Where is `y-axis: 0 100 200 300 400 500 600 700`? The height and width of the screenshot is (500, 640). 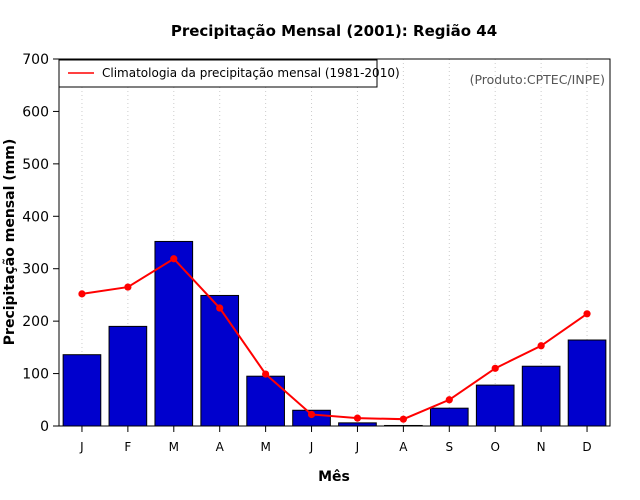
y-axis: 0 100 200 300 400 500 600 700 is located at coordinates (40, 243).